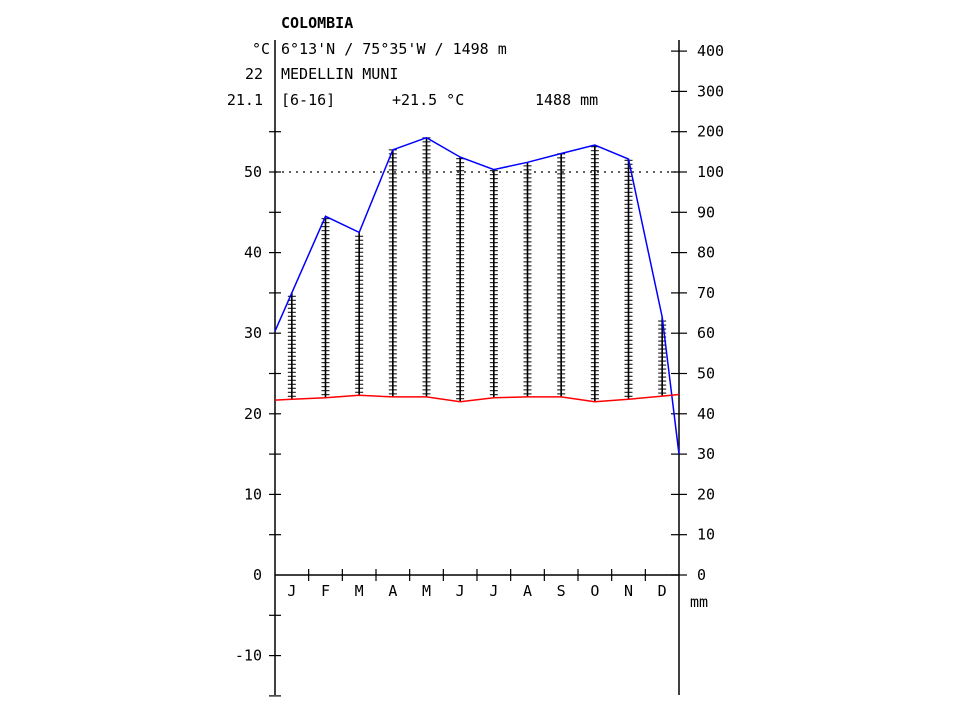 The image size is (960, 720). Describe the element at coordinates (706, 494) in the screenshot. I see `right-tick-label: 20` at that location.